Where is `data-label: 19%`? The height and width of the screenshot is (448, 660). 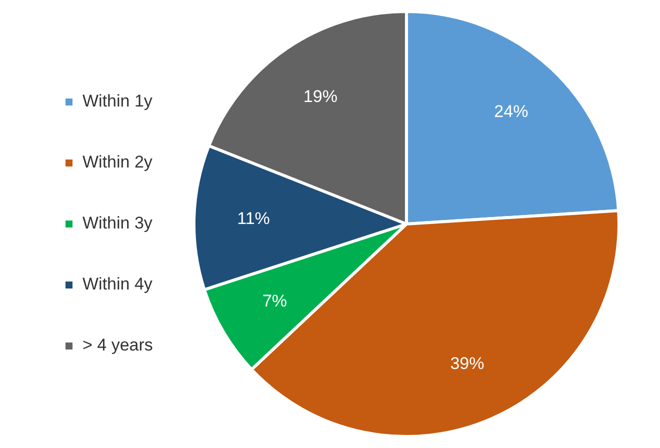
data-label: 19% is located at coordinates (320, 96).